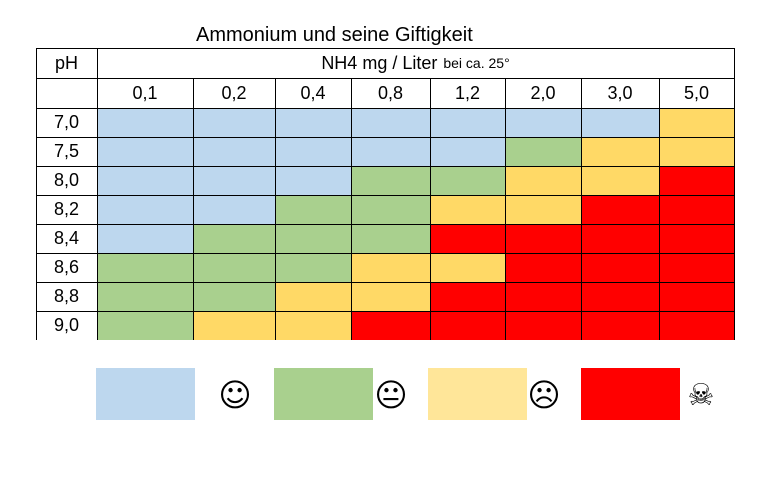  Describe the element at coordinates (66, 325) in the screenshot. I see `ph-value-label: 9,0` at that location.